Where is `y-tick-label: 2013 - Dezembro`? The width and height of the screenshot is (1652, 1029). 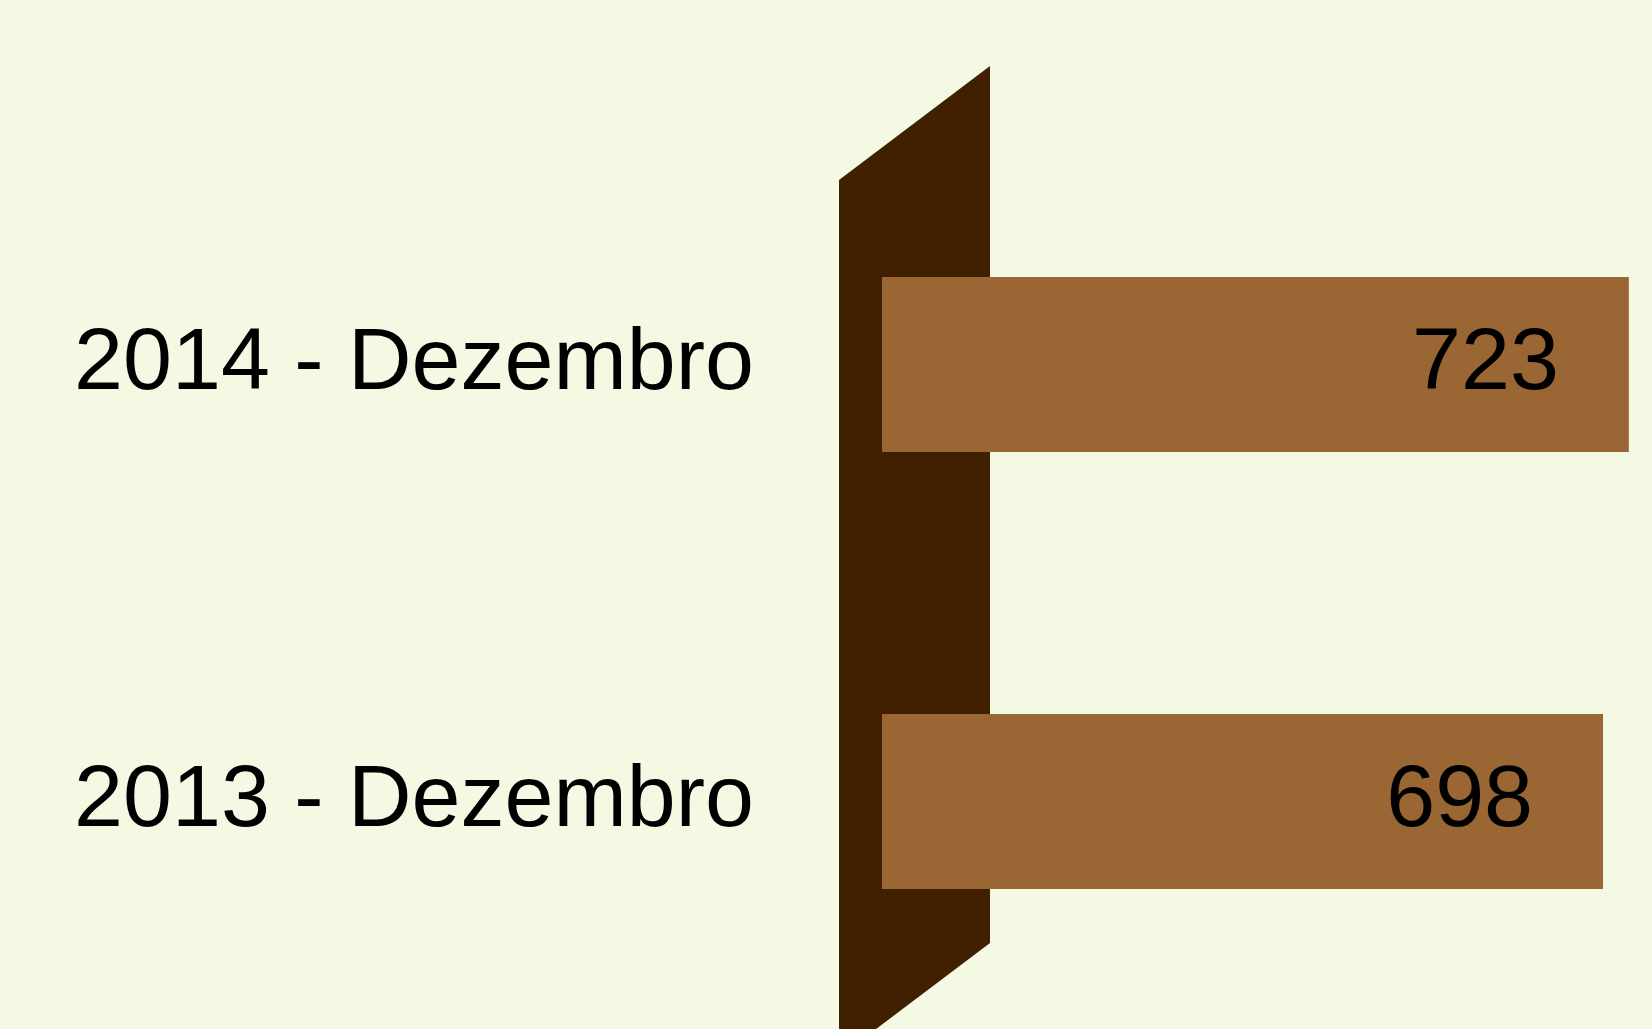
y-tick-label: 2013 - Dezembro is located at coordinates (414, 795).